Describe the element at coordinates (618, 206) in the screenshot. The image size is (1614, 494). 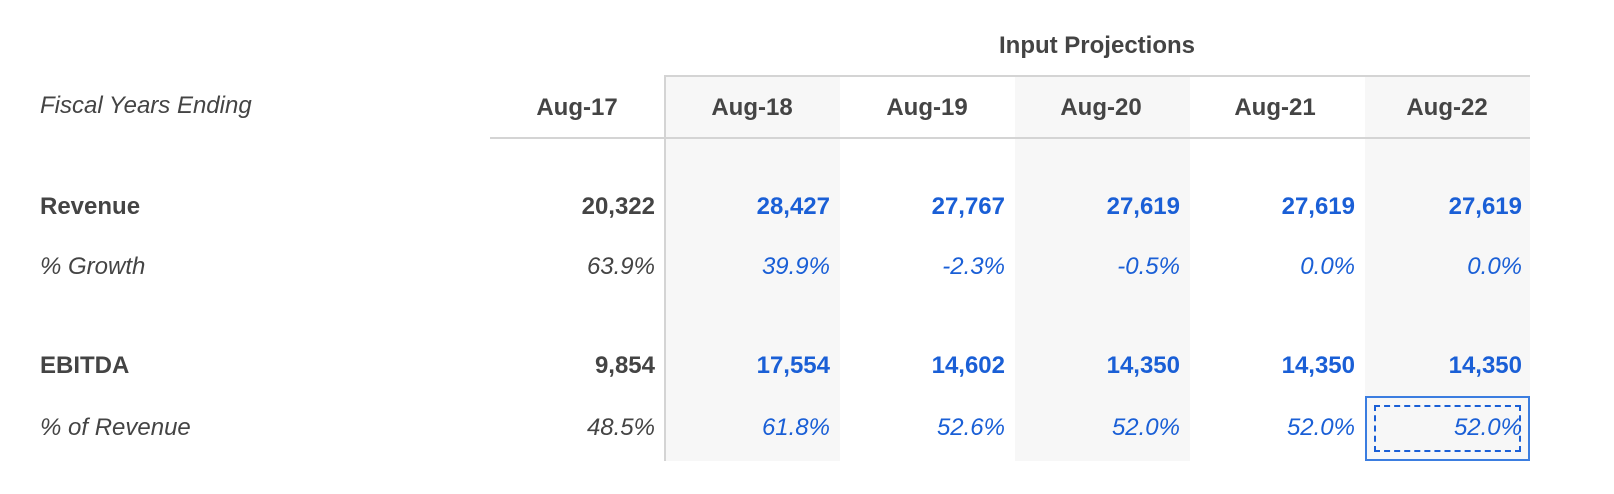
I see `cell-value: 20,322` at that location.